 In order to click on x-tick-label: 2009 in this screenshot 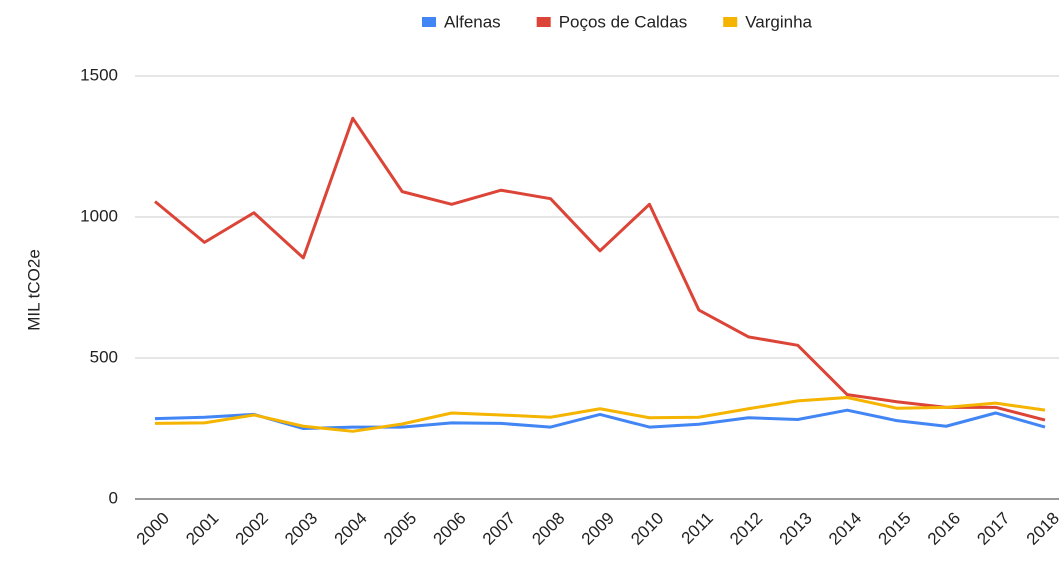, I will do `click(598, 529)`.